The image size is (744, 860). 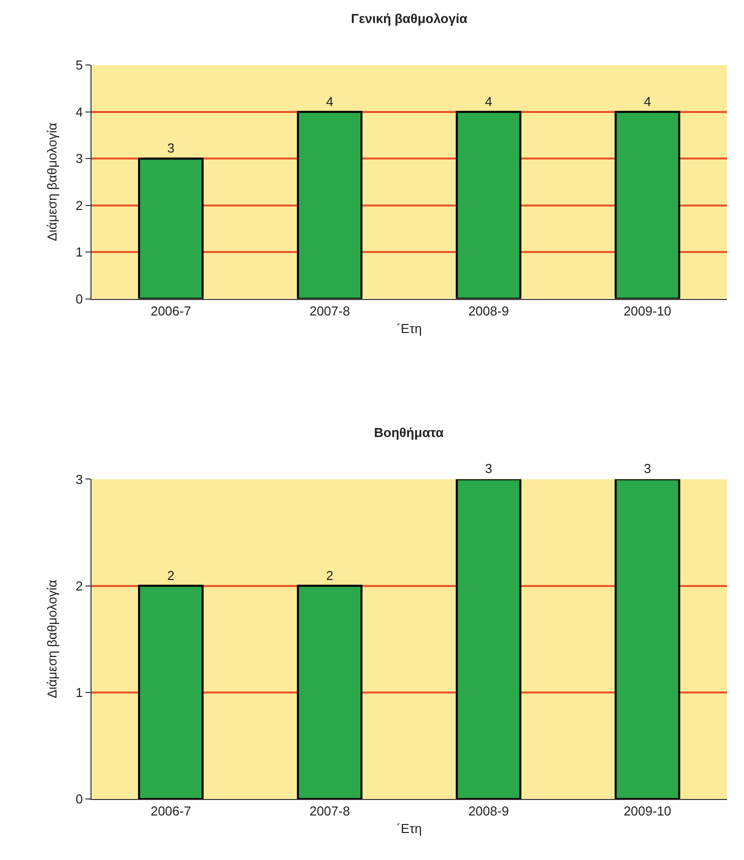 I want to click on y-tick-label: 5, so click(x=79, y=65).